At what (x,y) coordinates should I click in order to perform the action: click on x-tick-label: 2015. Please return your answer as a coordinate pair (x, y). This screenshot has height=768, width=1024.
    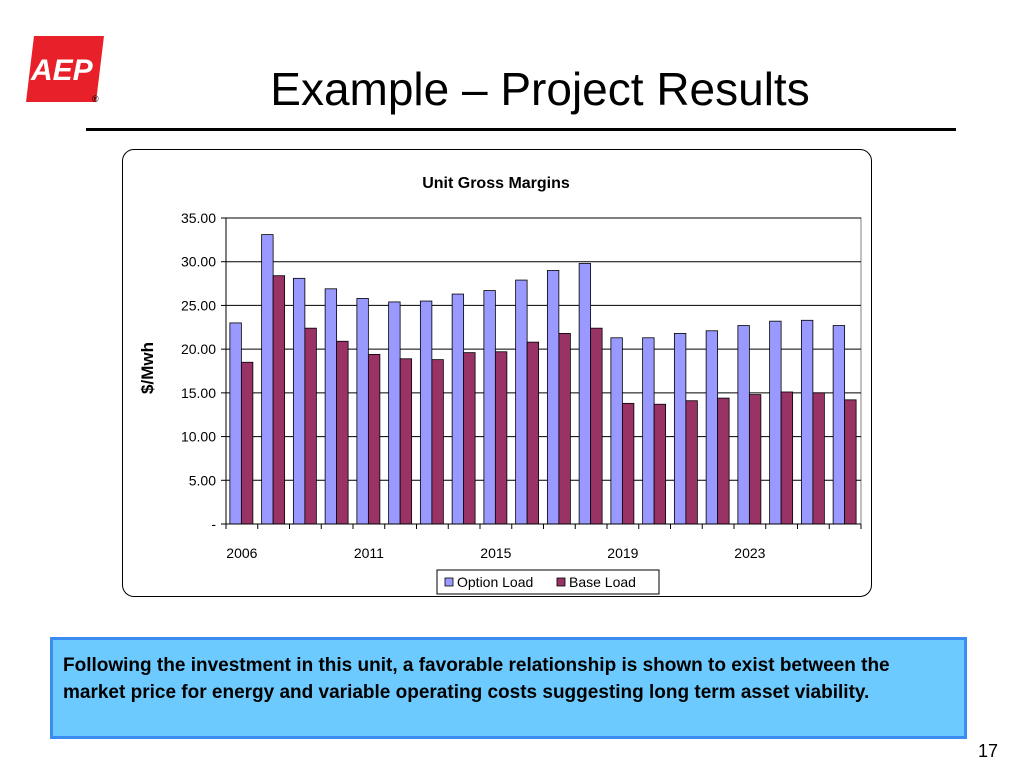
    Looking at the image, I should click on (495, 553).